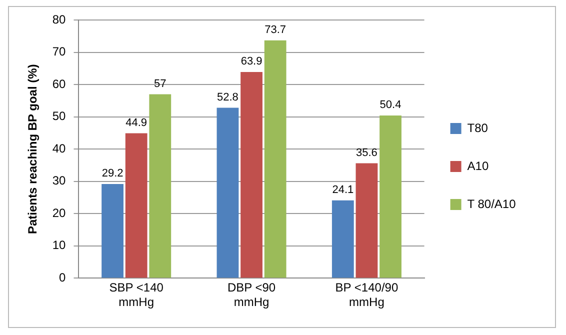 The width and height of the screenshot is (566, 335). I want to click on y-tick-label: 20, so click(59, 213).